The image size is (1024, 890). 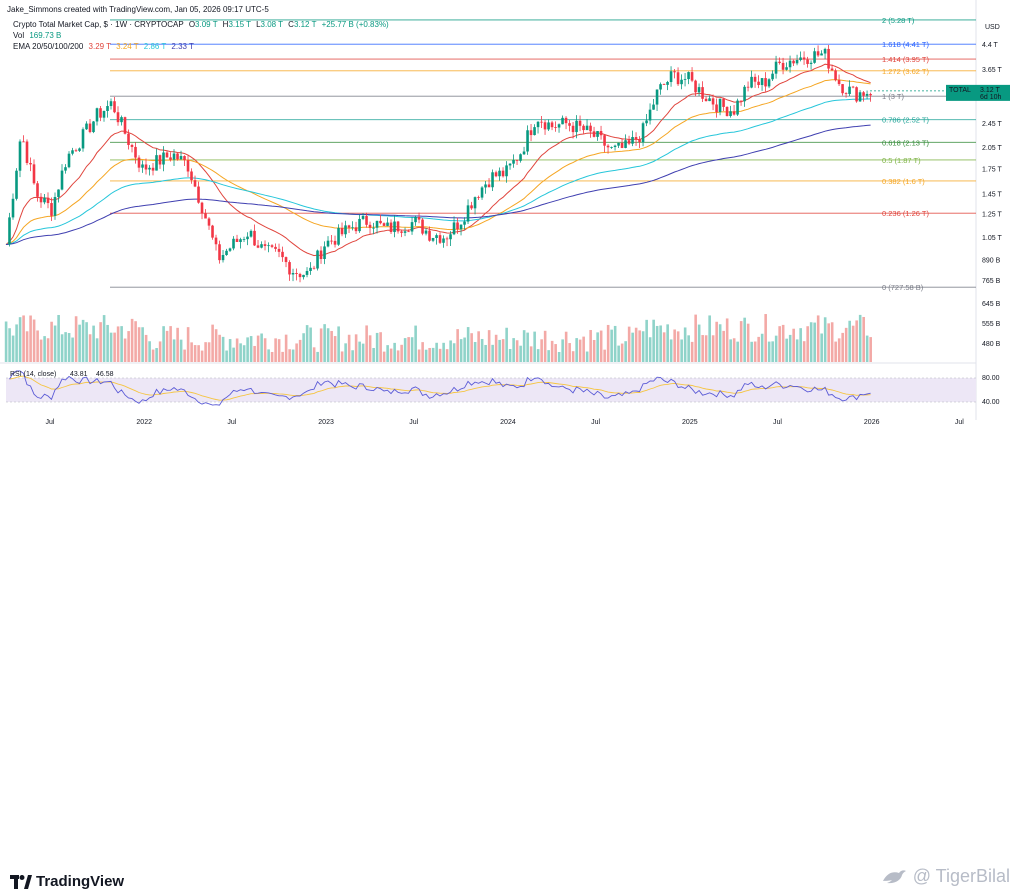 I want to click on fib-level-label: 0.236 (1.26 T), so click(x=905, y=213).